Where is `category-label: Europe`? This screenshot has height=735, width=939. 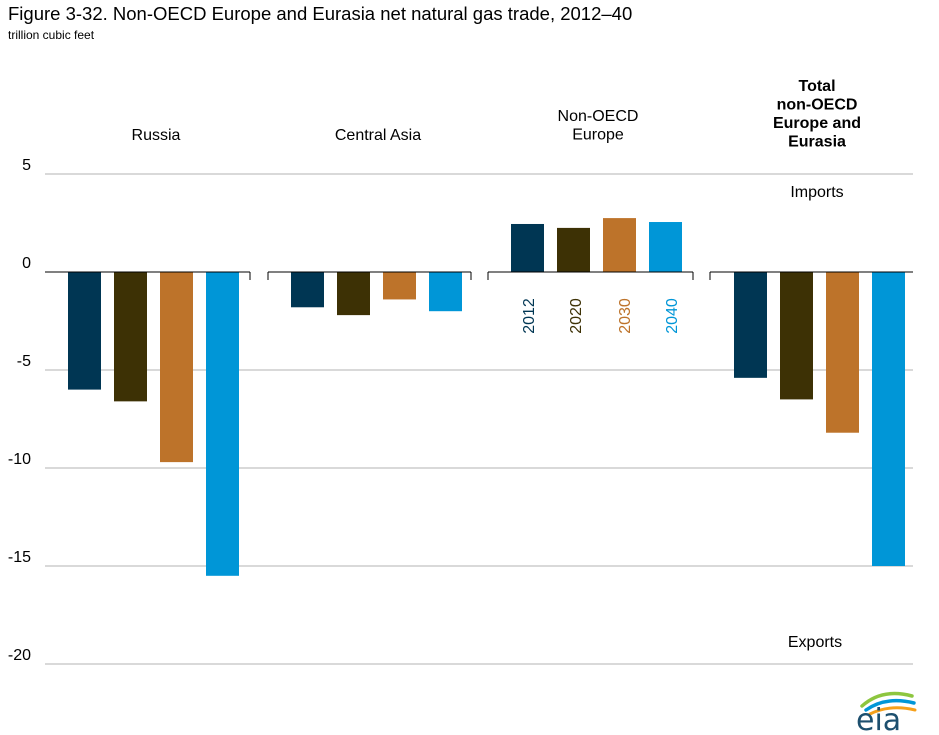
category-label: Europe is located at coordinates (598, 135).